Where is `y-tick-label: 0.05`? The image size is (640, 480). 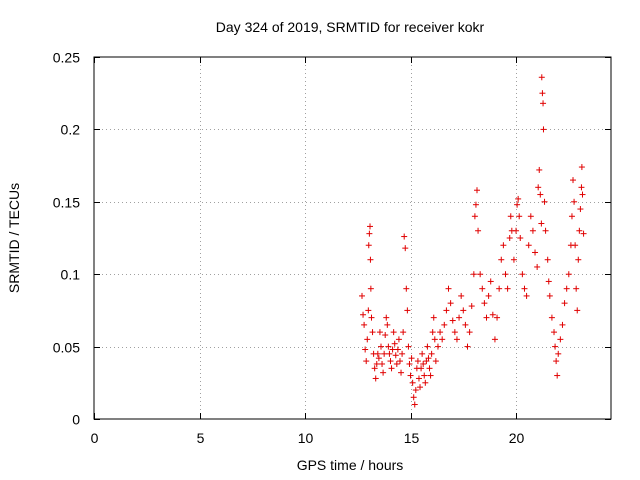
y-tick-label: 0.05 is located at coordinates (66, 348).